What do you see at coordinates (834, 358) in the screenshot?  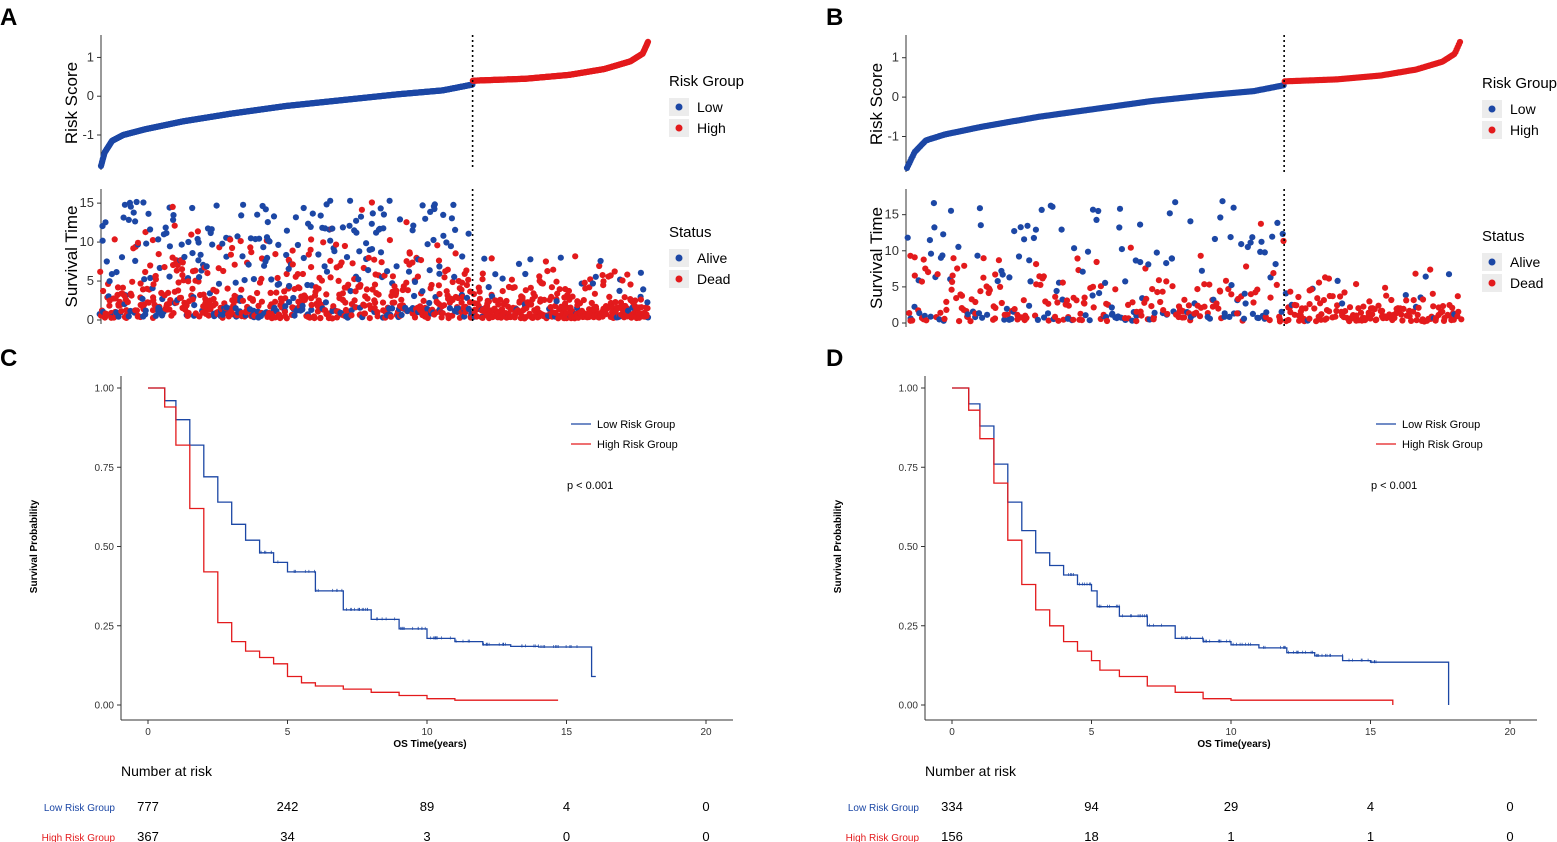 I see `panel-label: D` at bounding box center [834, 358].